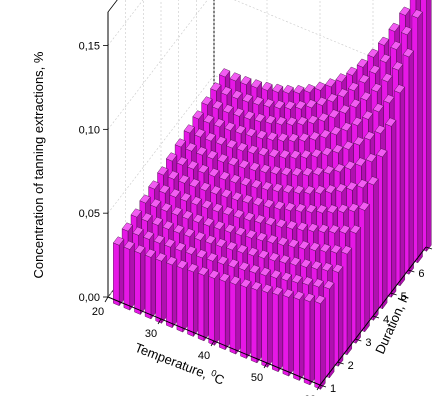 The height and width of the screenshot is (396, 435). Describe the element at coordinates (393, 294) in the screenshot. I see `y-tick-mark` at that location.